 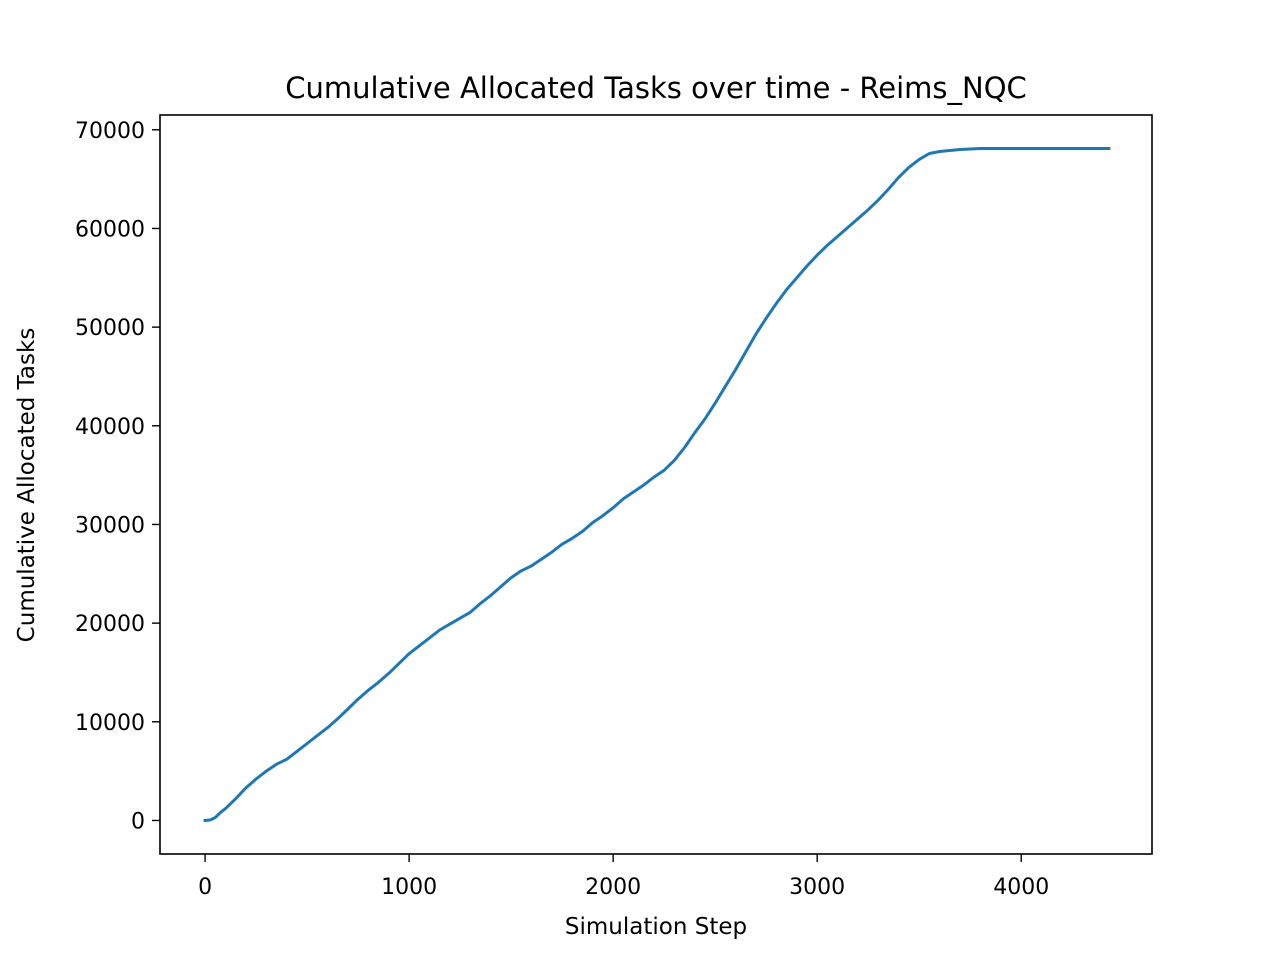 I want to click on x-tick-label: 0, so click(x=205, y=887).